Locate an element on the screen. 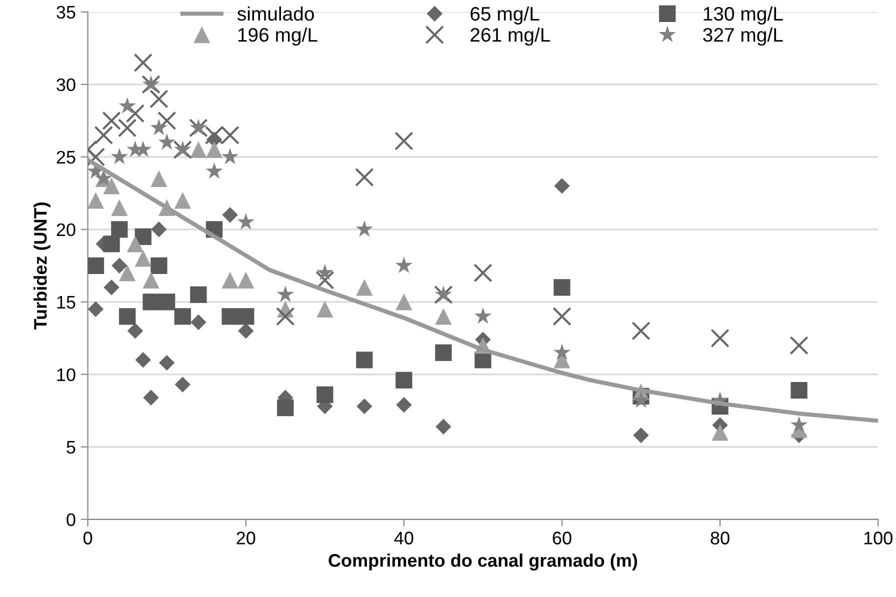 This screenshot has width=896, height=597. legend-label: 261 mg/L is located at coordinates (510, 36).